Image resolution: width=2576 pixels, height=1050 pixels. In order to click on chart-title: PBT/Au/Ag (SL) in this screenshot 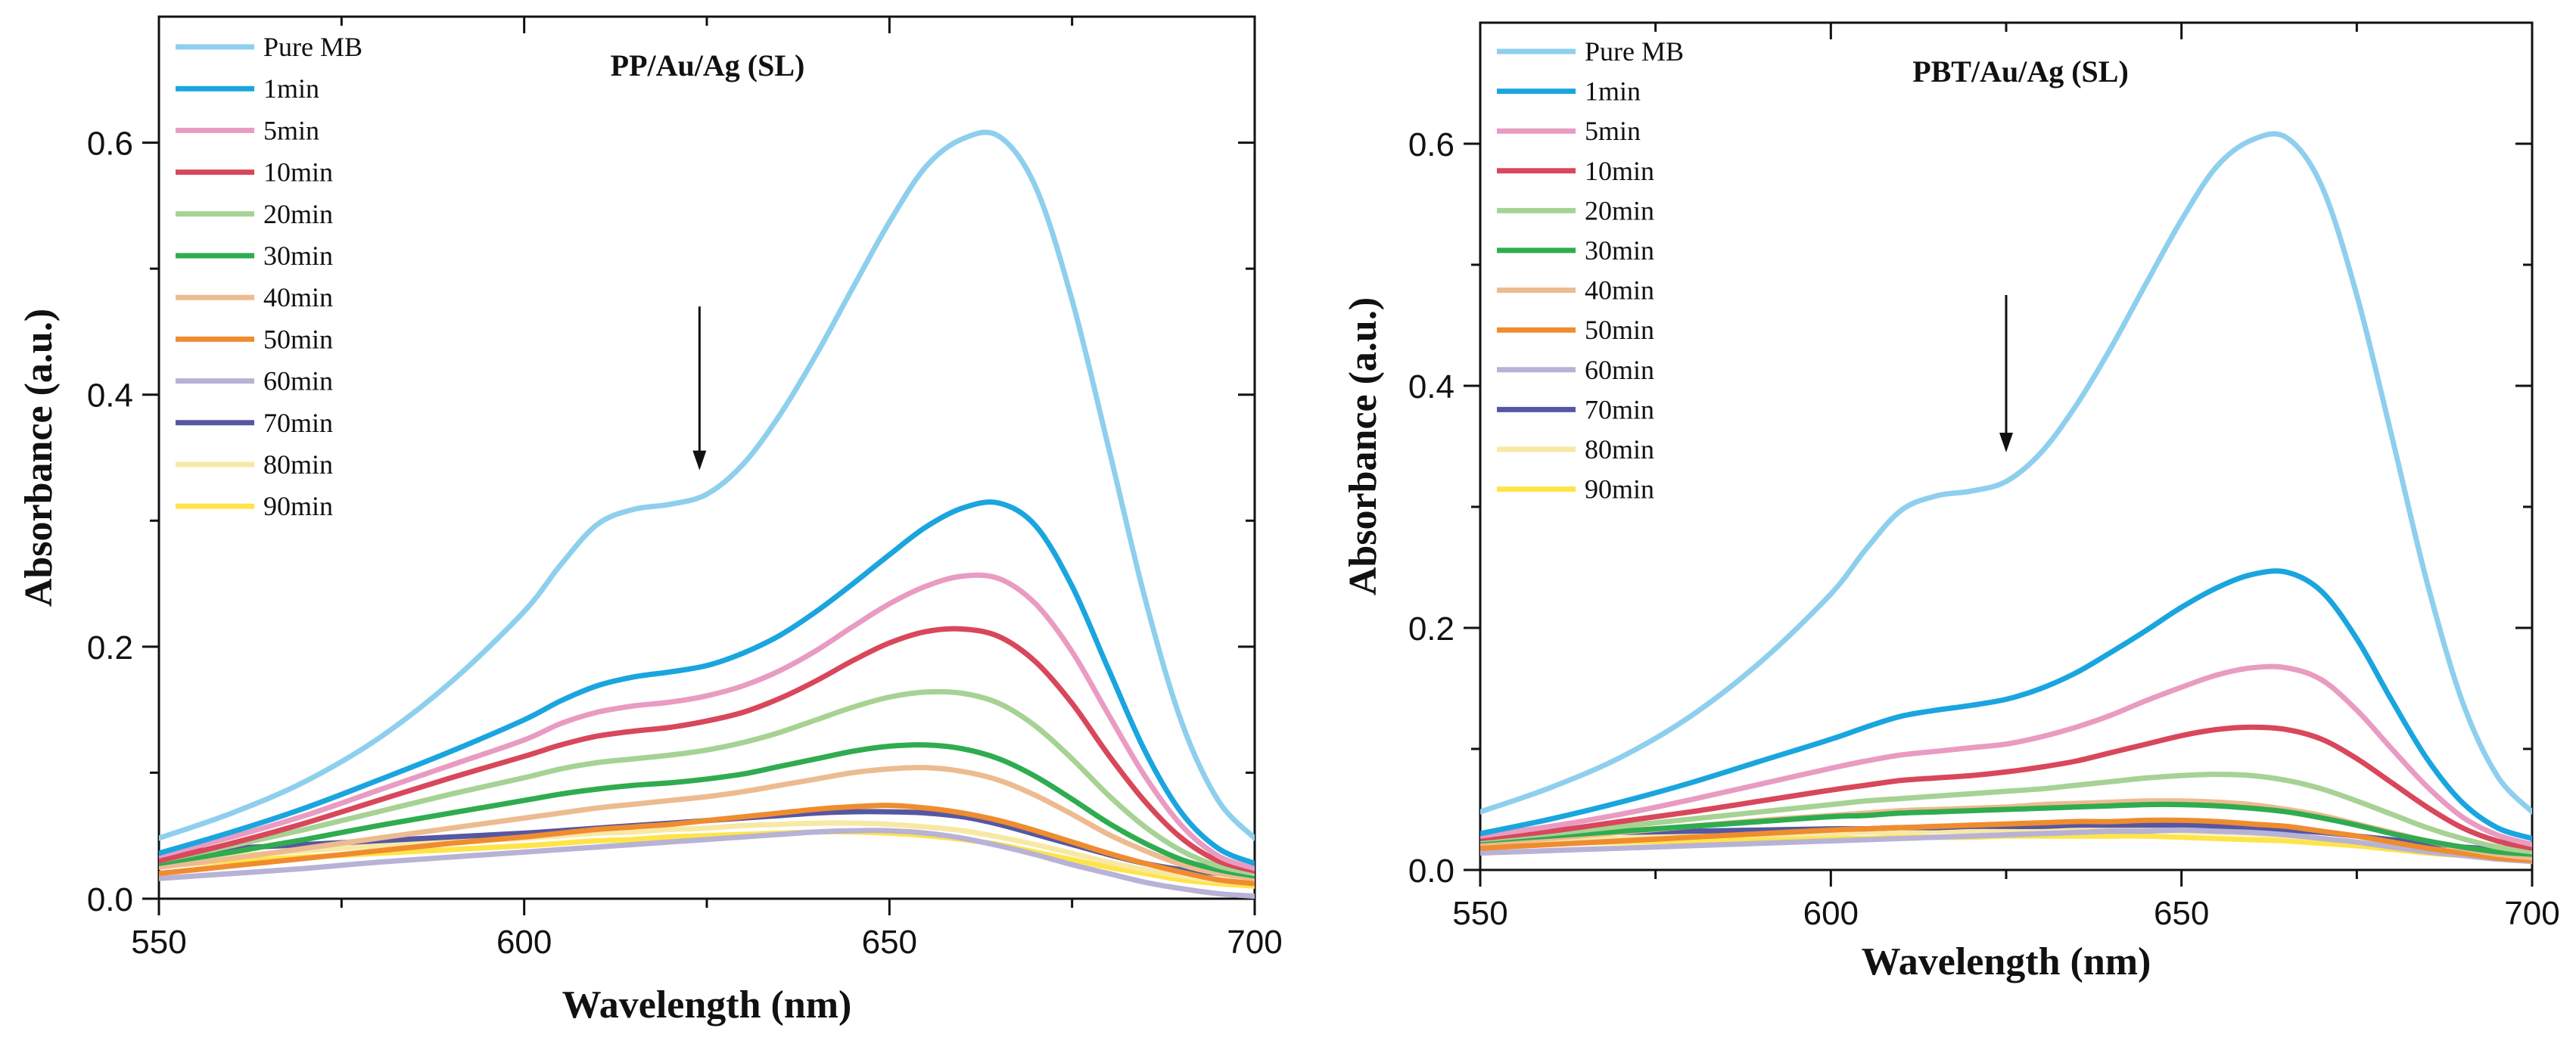, I will do `click(2020, 71)`.